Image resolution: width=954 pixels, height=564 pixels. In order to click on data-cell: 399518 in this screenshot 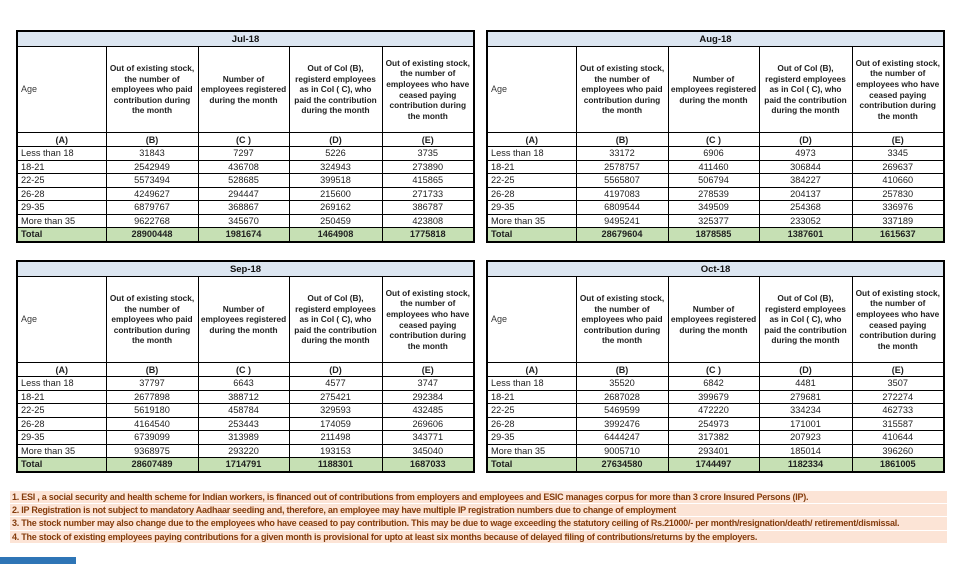, I will do `click(335, 180)`.